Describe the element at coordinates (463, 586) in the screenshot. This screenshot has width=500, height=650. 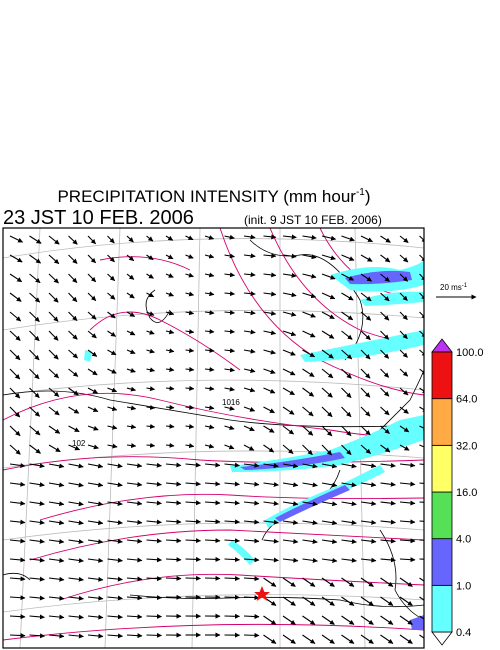
I see `colorbar-label: 1.0` at that location.